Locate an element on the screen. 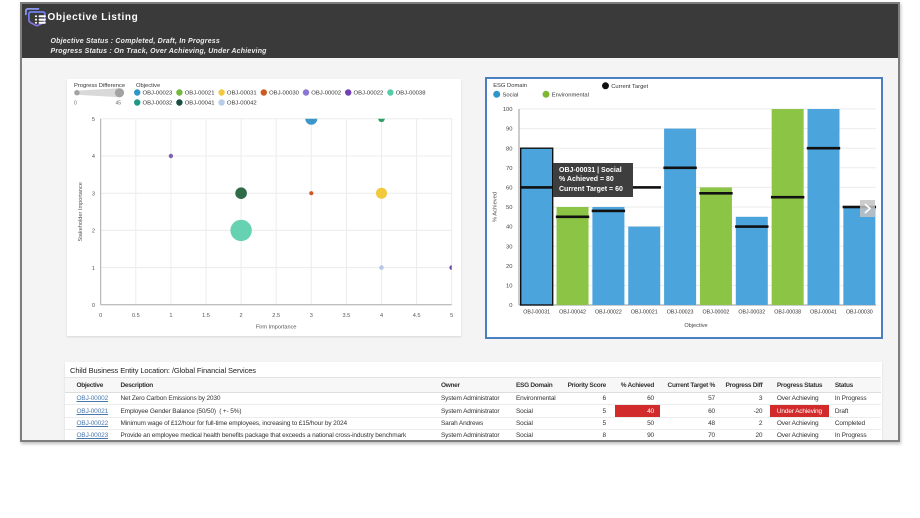  svg-text: 4.5 is located at coordinates (417, 316).